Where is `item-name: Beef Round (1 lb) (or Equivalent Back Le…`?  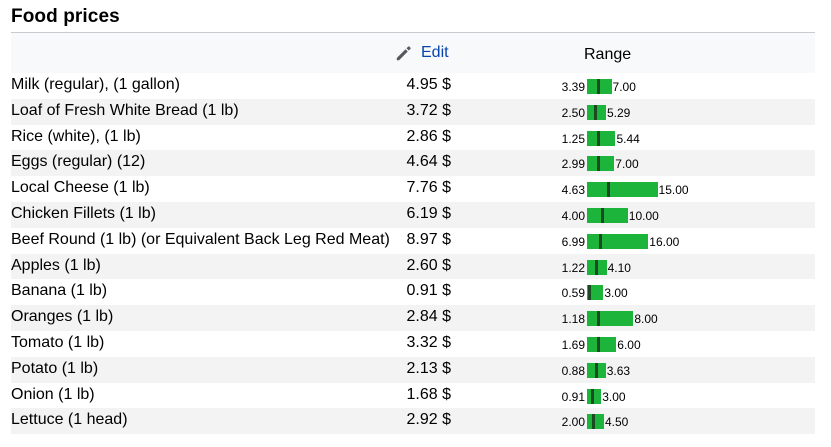 item-name: Beef Round (1 lb) (or Equivalent Back Le… is located at coordinates (200, 239).